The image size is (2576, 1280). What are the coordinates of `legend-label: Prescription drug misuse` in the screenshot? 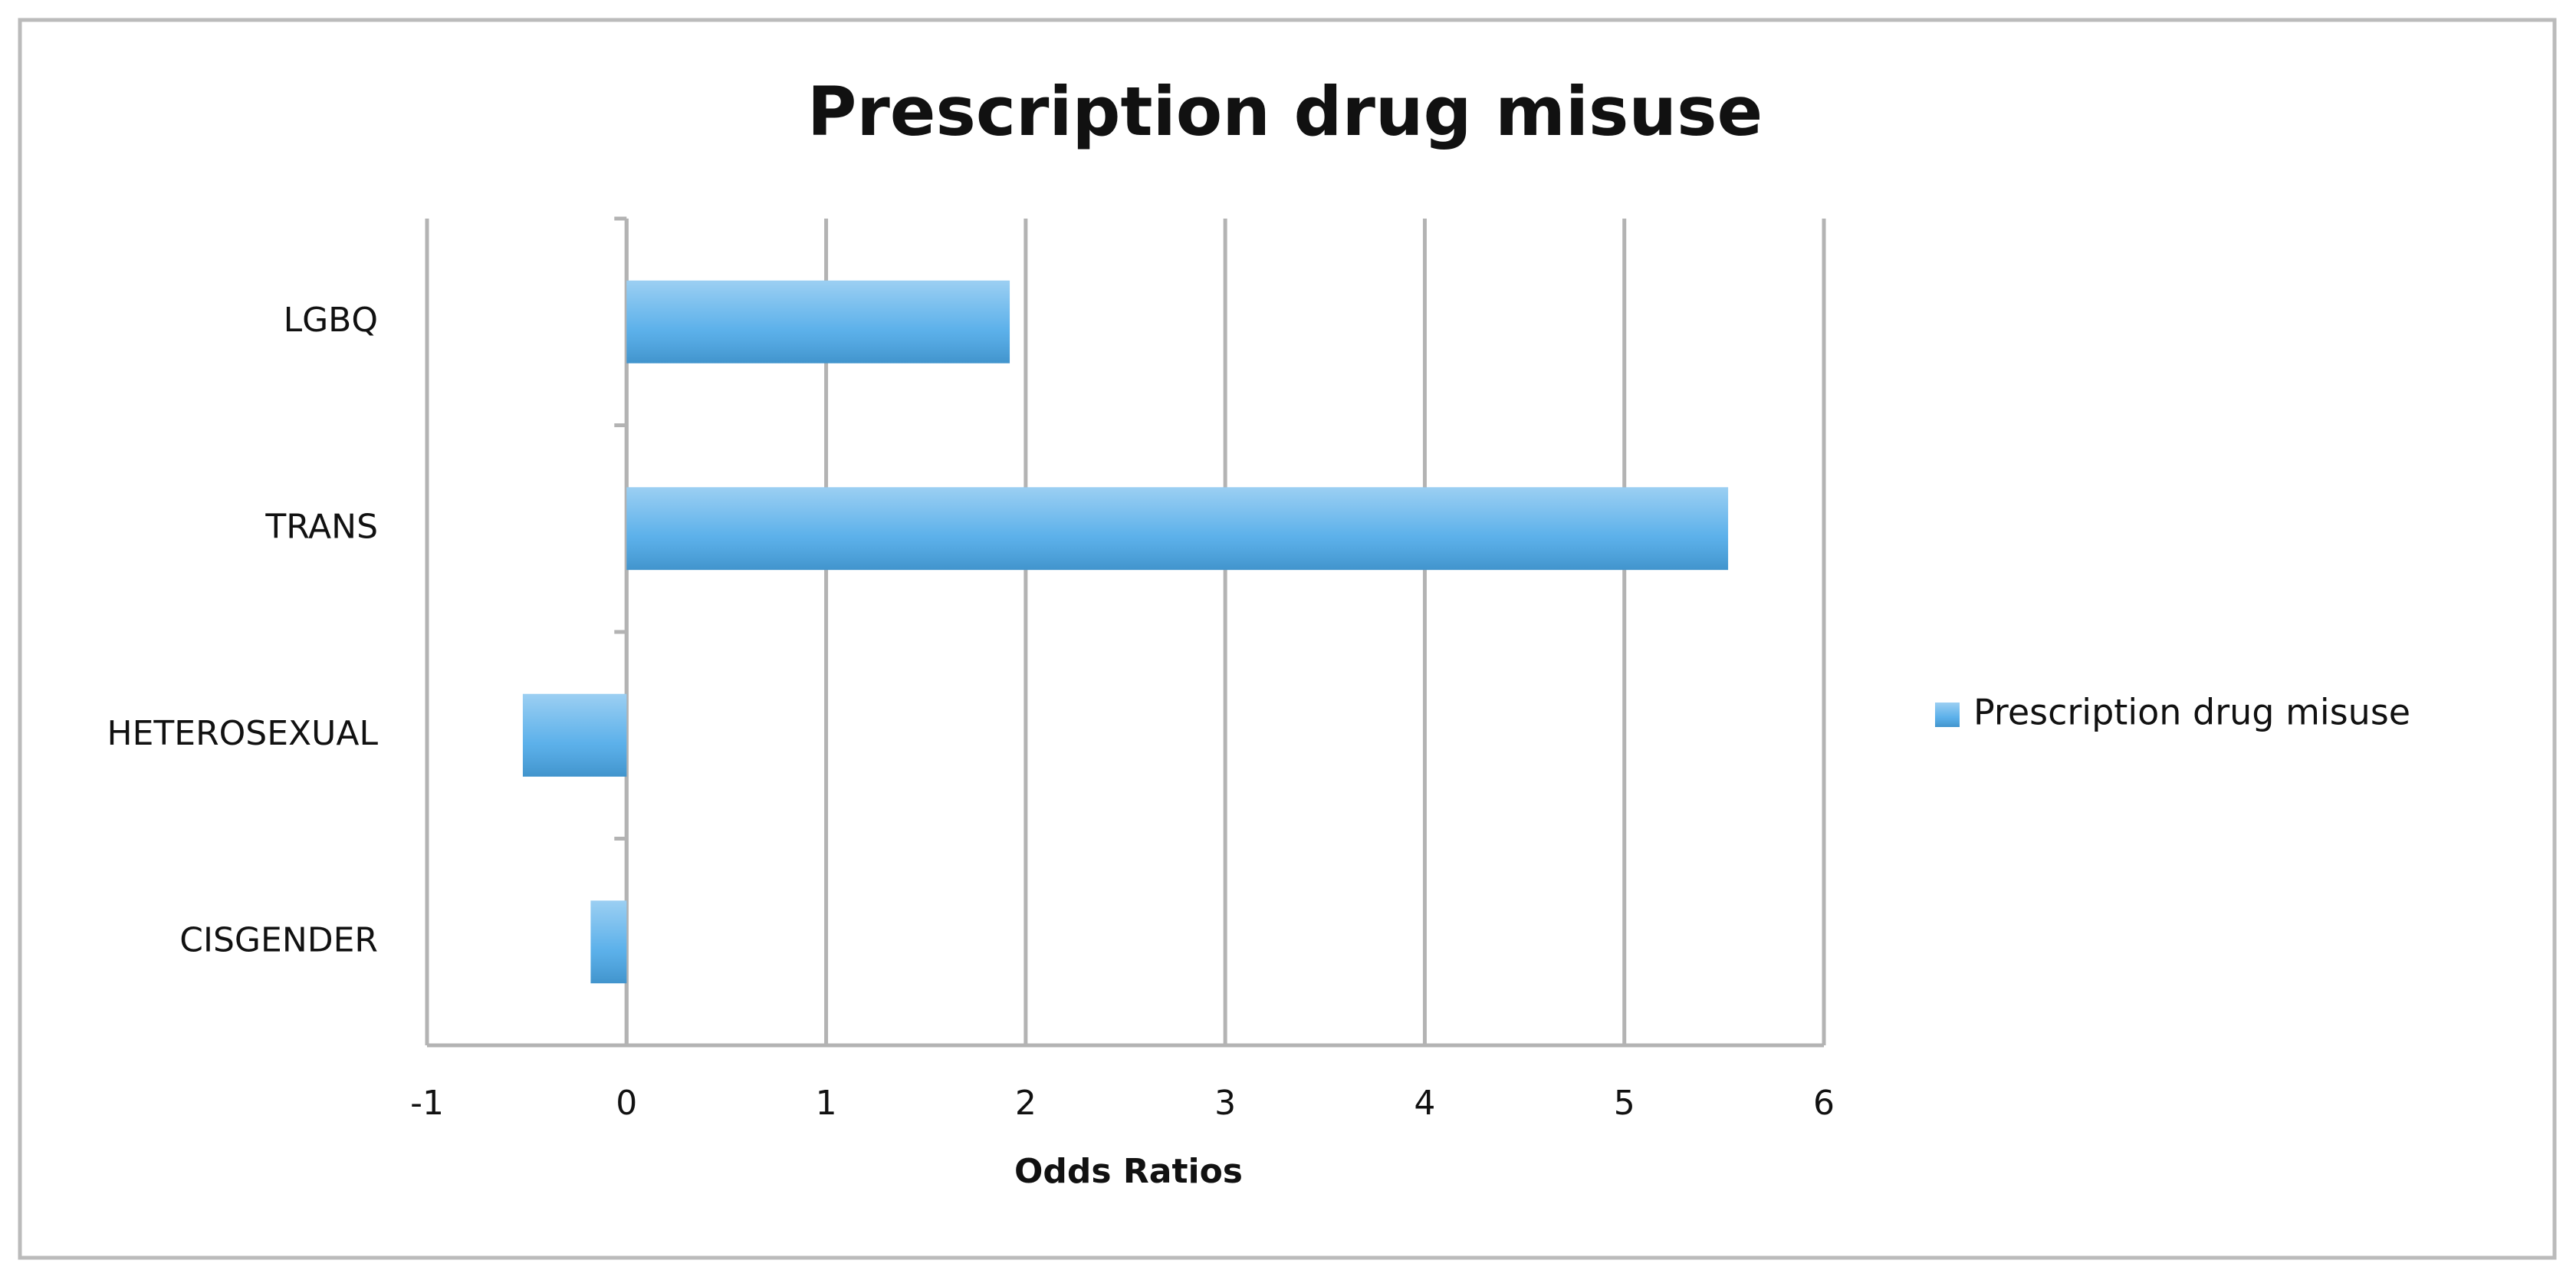 It's located at (2192, 712).